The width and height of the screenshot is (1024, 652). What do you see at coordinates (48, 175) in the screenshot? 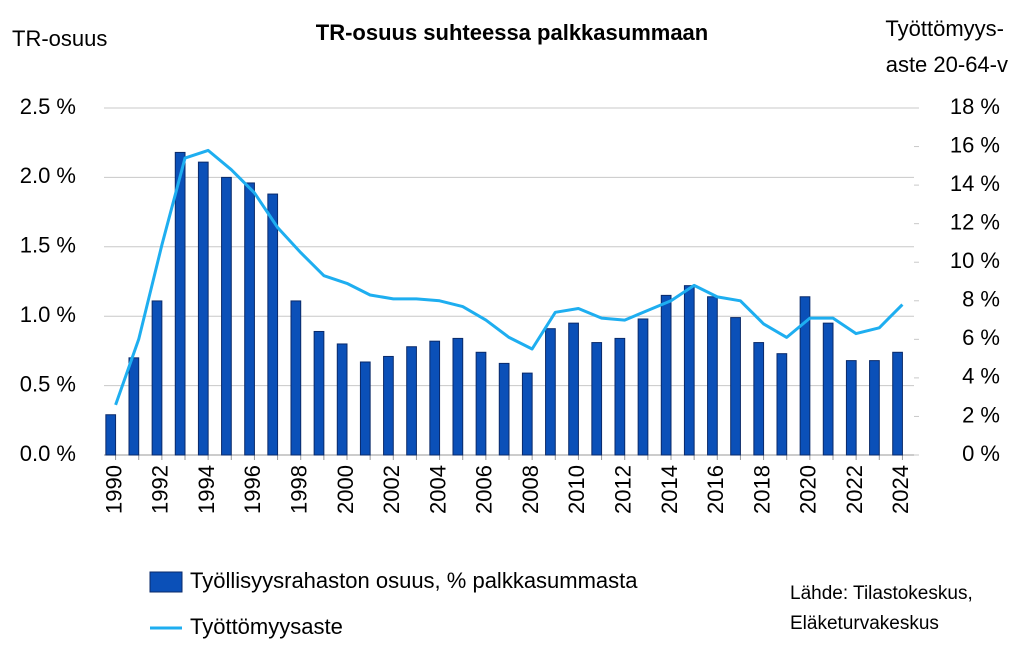
I see `y-tick-label: 2.0 %` at bounding box center [48, 175].